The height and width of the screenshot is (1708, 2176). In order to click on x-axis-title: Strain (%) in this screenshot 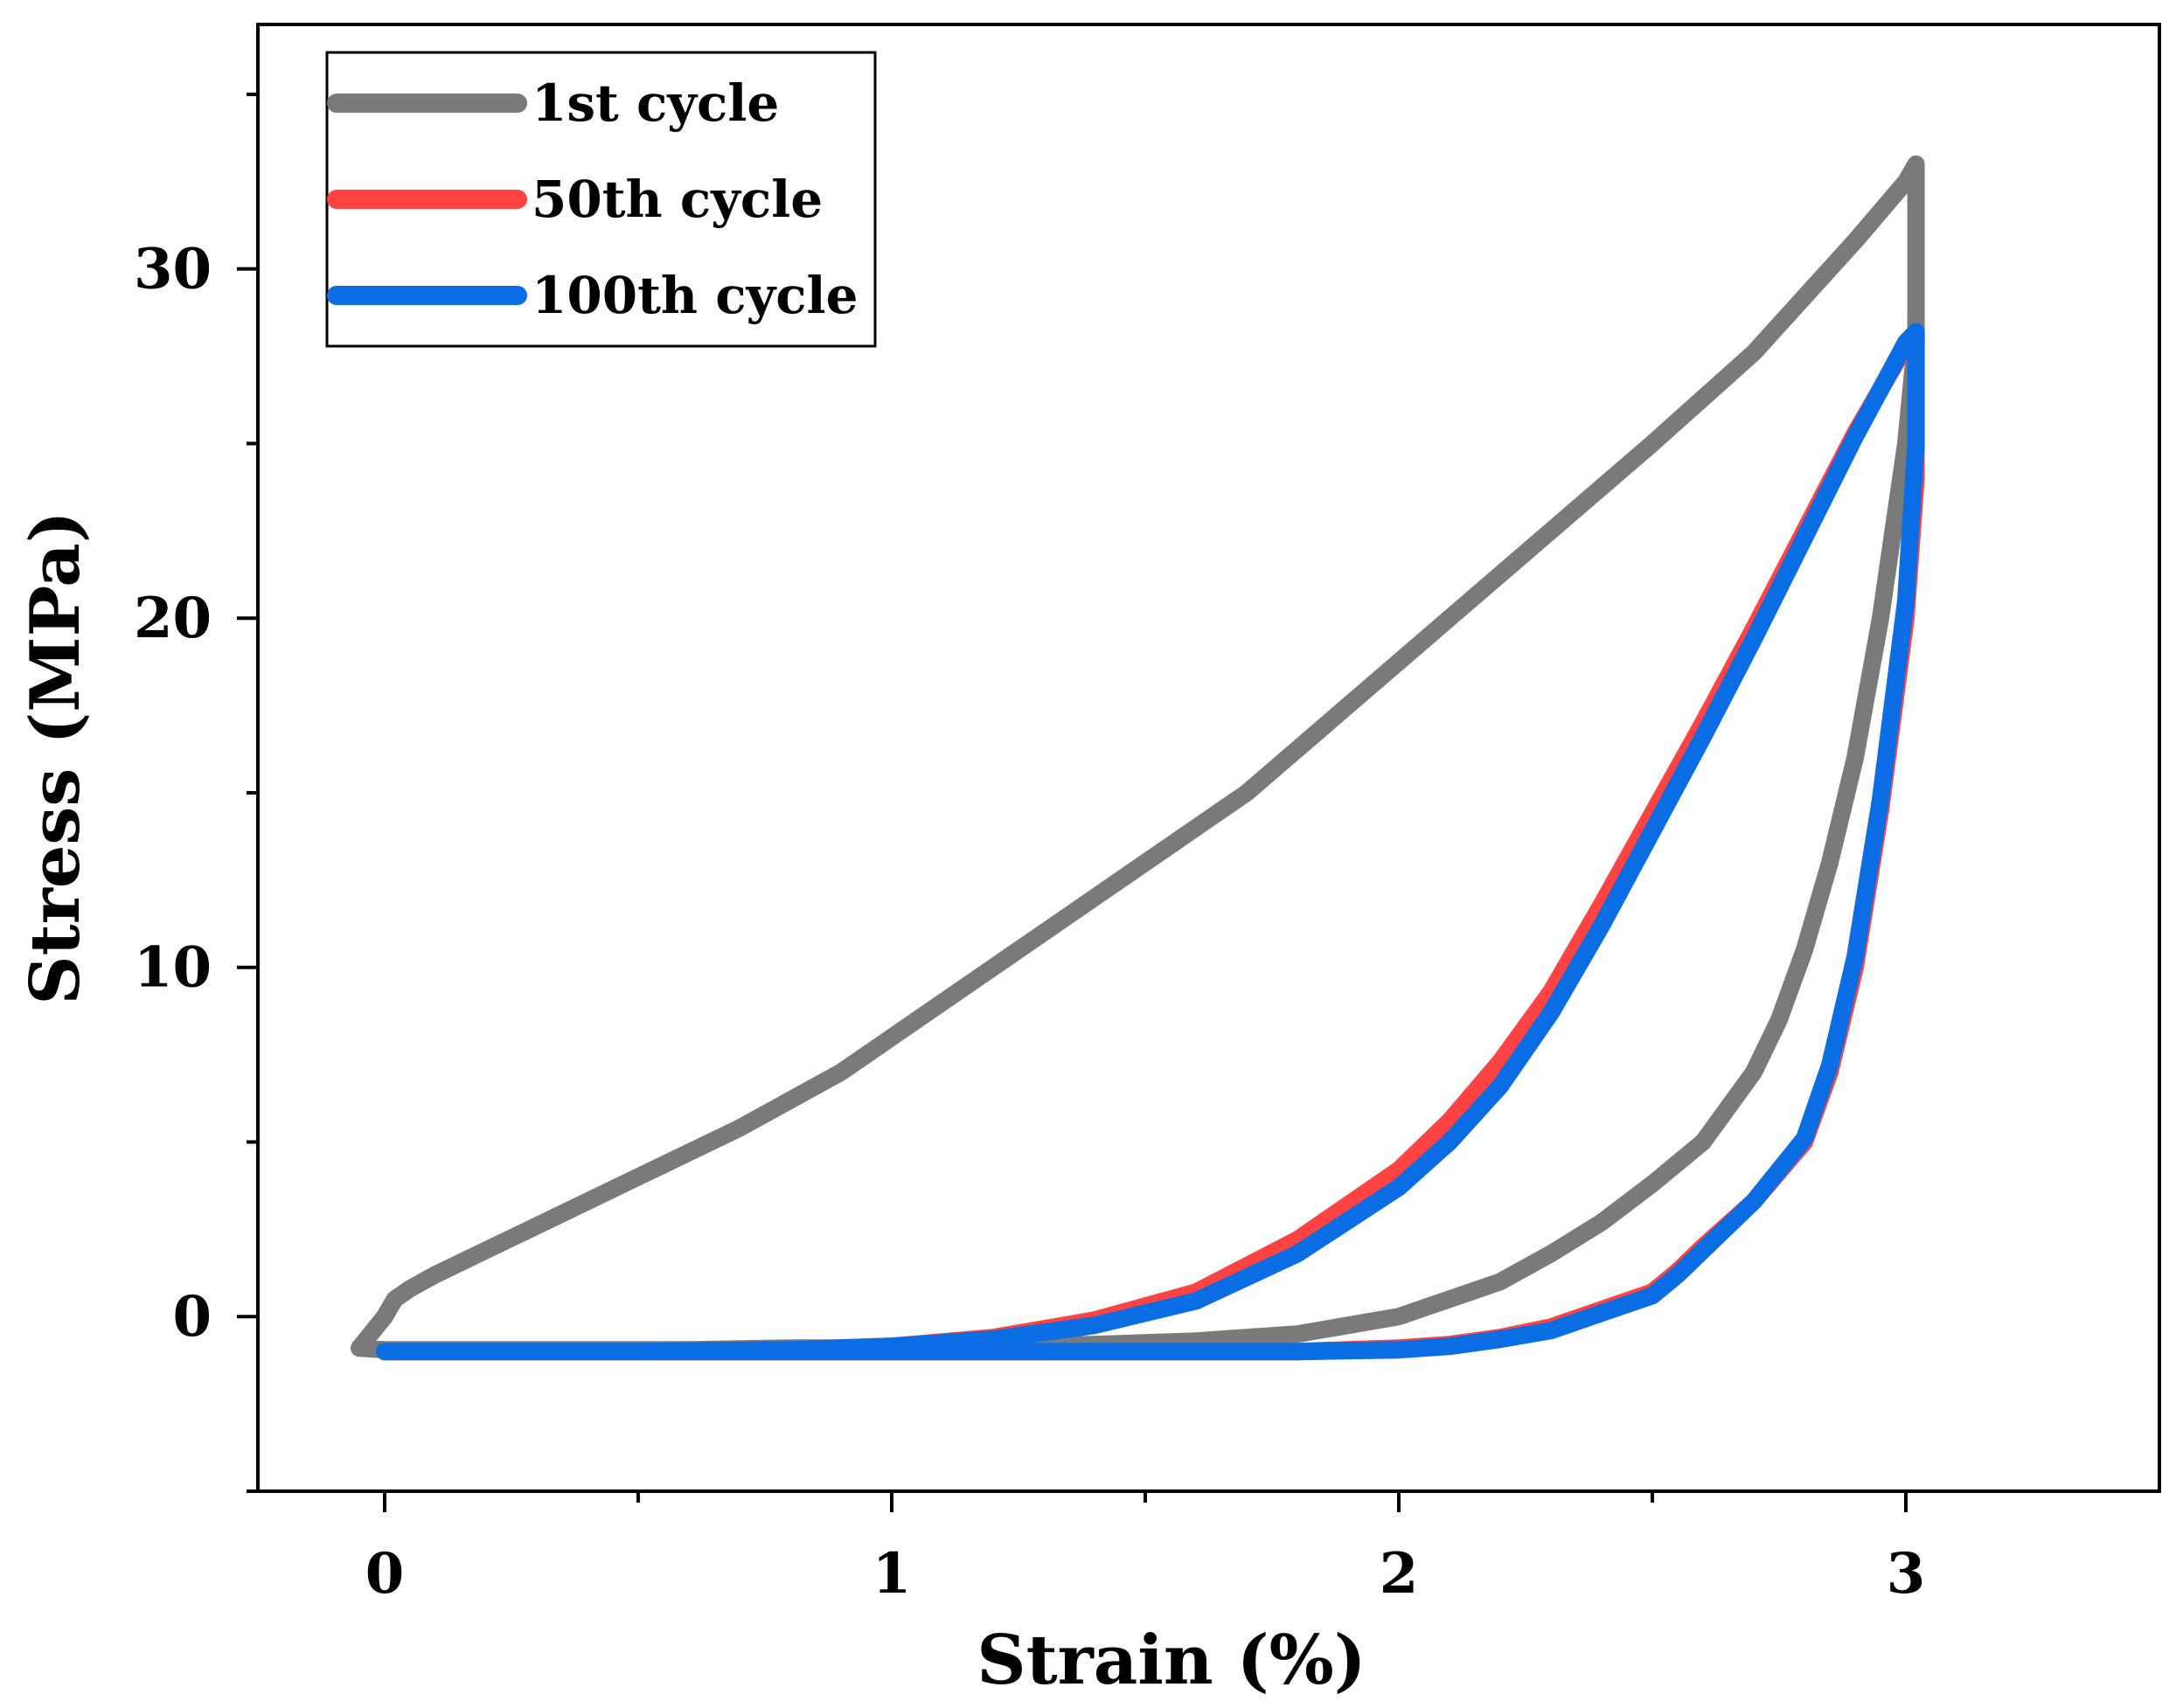, I will do `click(1171, 1660)`.